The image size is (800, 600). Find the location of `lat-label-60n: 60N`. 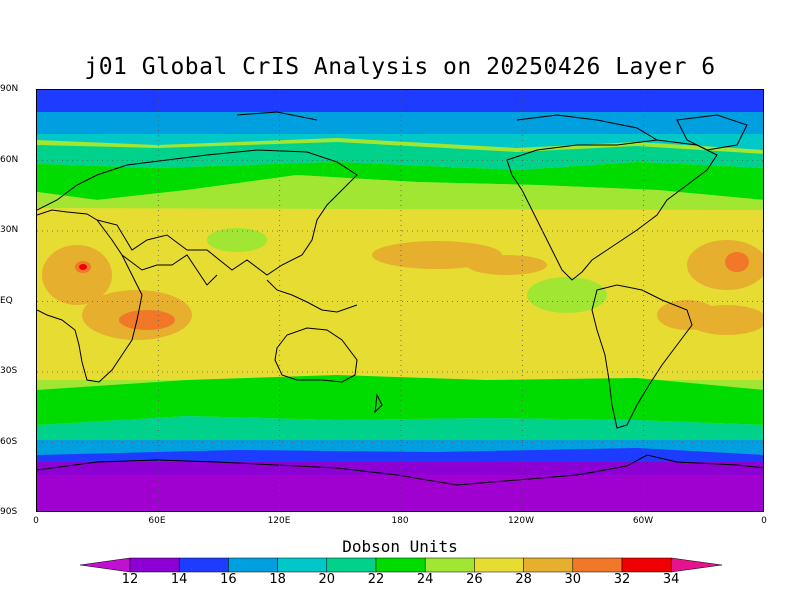

lat-label-60n: 60N is located at coordinates (9, 160).